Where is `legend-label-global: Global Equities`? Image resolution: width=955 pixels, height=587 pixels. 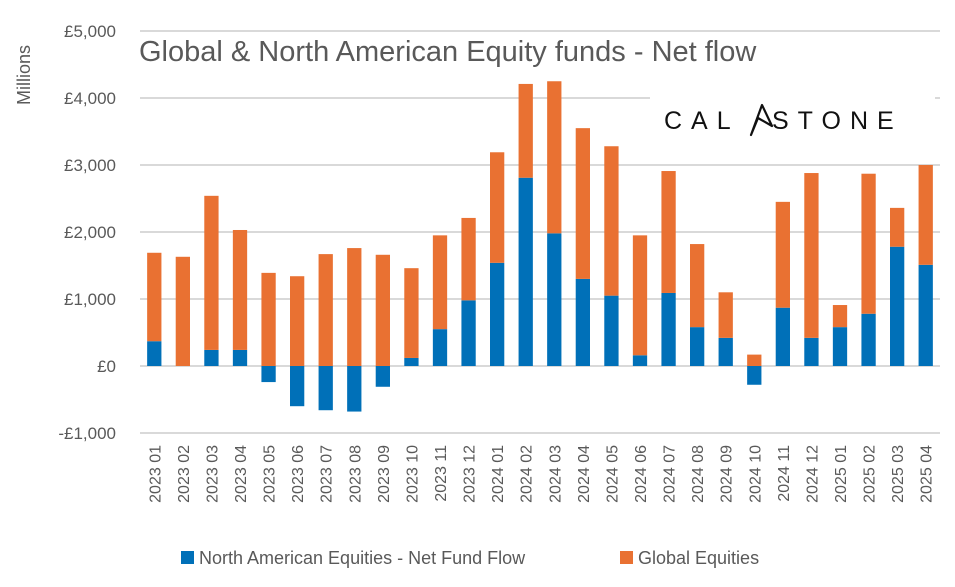
legend-label-global: Global Equities is located at coordinates (698, 558).